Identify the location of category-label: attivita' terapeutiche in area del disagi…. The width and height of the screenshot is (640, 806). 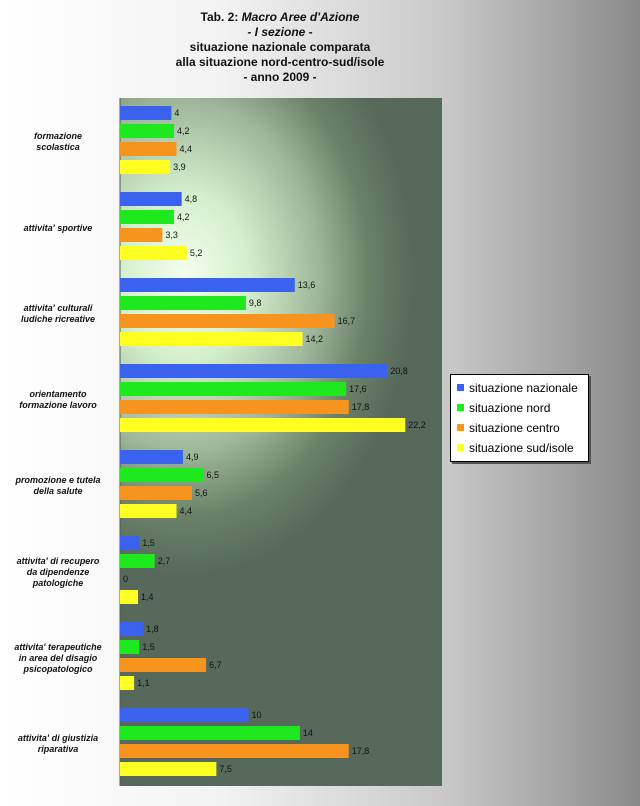
(58, 657).